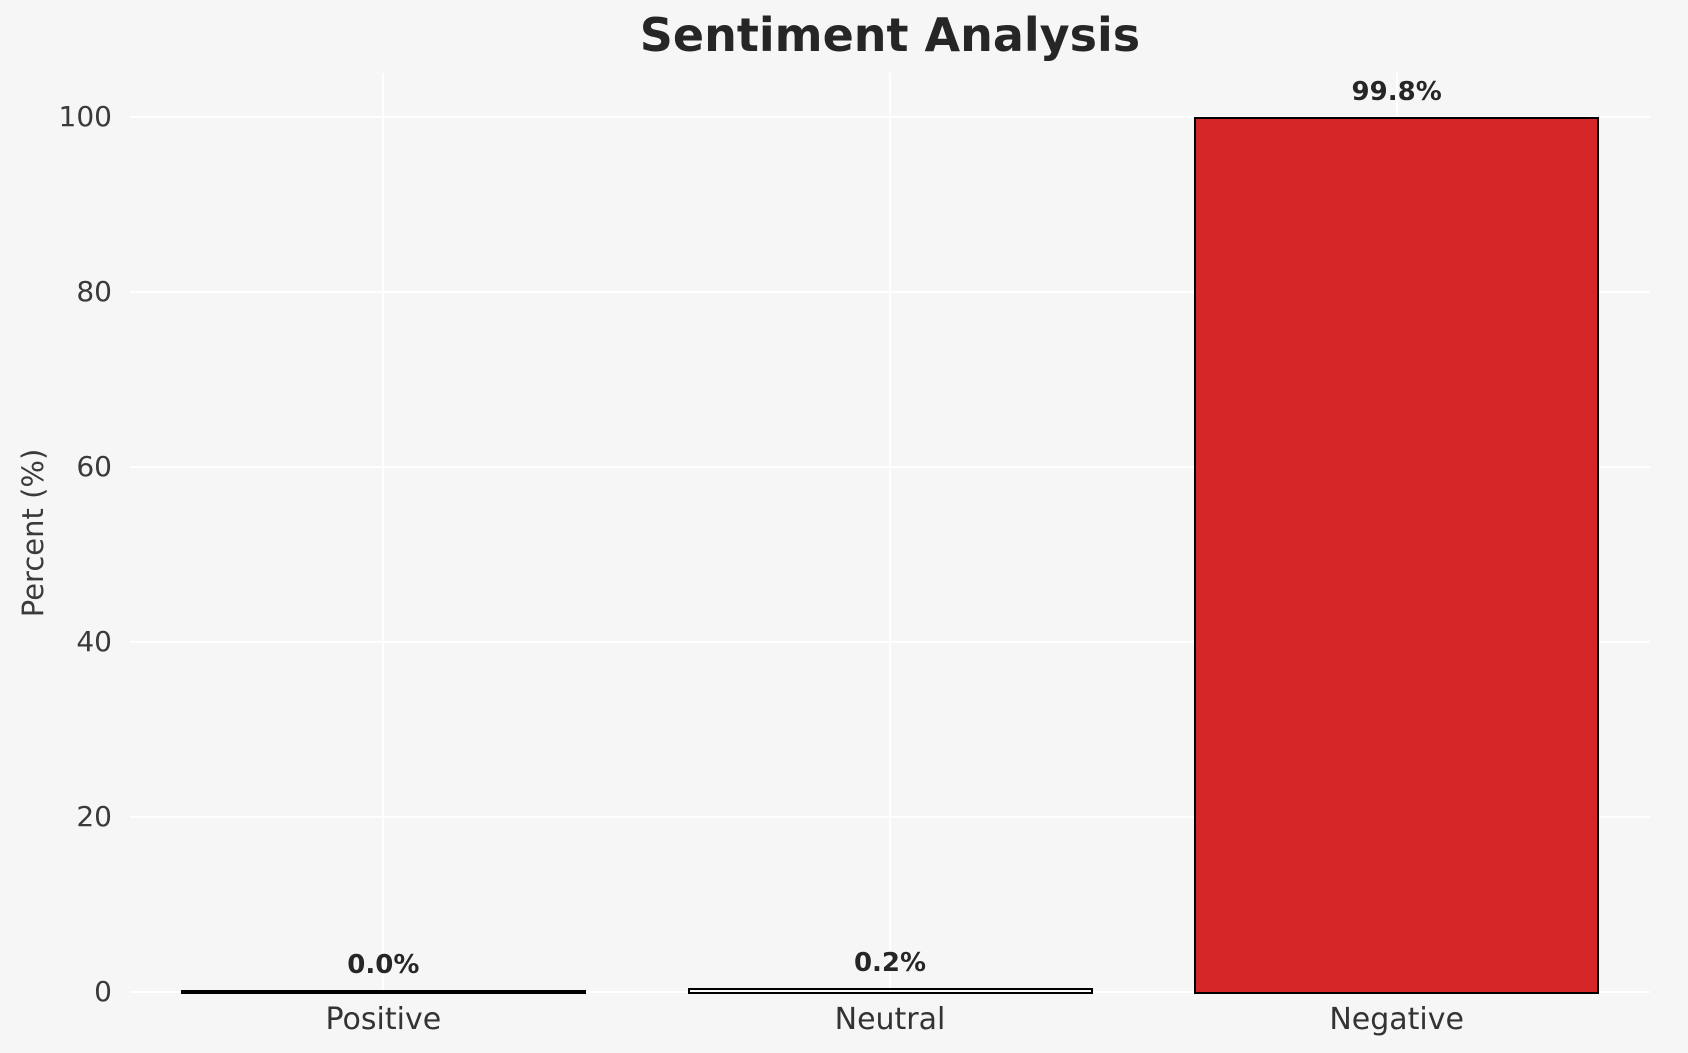 The image size is (1688, 1053). What do you see at coordinates (890, 532) in the screenshot?
I see `gridline-v-neutral` at bounding box center [890, 532].